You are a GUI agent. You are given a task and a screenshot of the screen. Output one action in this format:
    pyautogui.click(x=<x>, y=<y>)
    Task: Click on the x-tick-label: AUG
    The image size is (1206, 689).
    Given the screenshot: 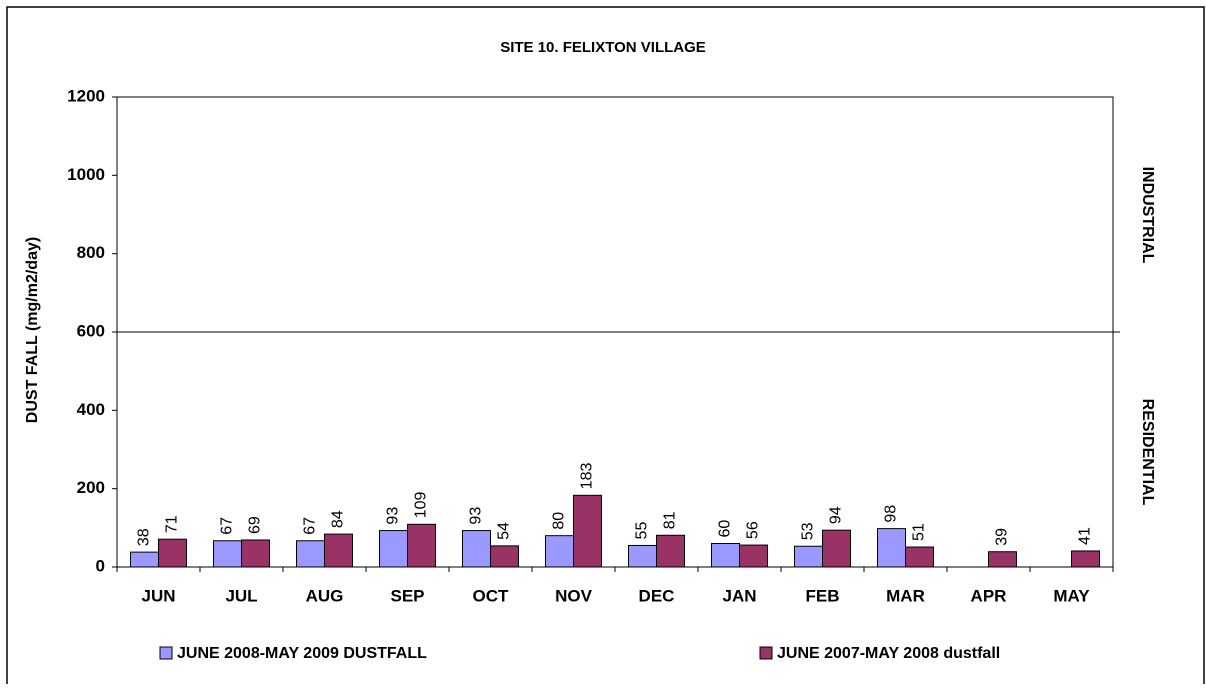 What is the action you would take?
    pyautogui.click(x=325, y=595)
    